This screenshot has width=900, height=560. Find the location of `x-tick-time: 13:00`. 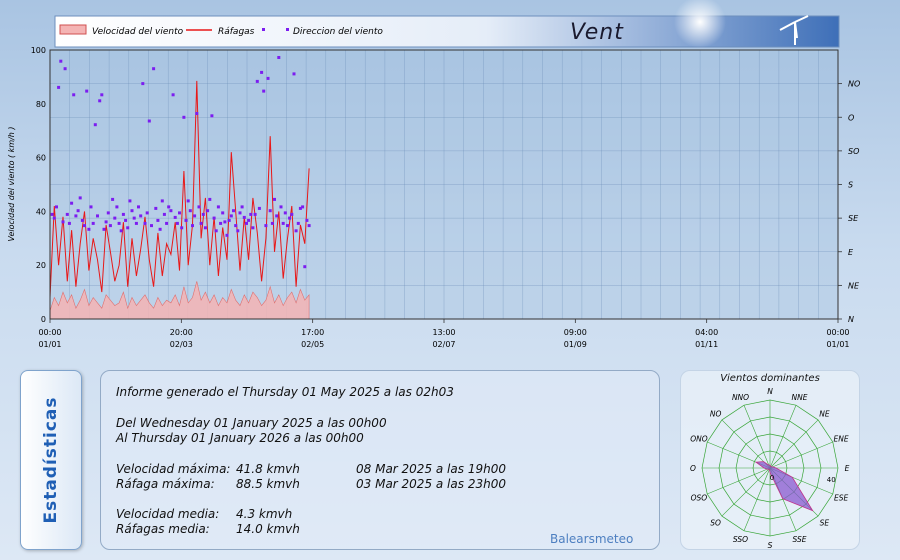

x-tick-time: 13:00 is located at coordinates (443, 332).